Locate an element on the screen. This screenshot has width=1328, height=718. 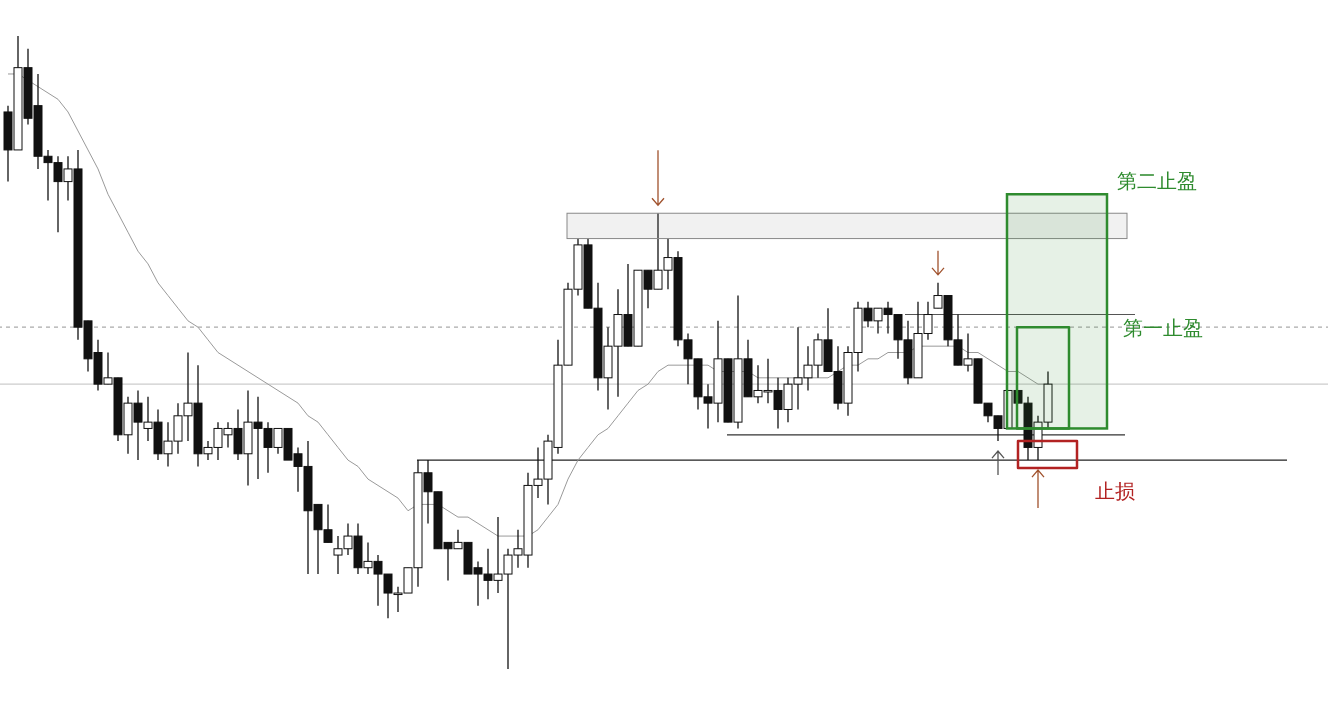
band-label: 第二止盈 is located at coordinates (1157, 181).